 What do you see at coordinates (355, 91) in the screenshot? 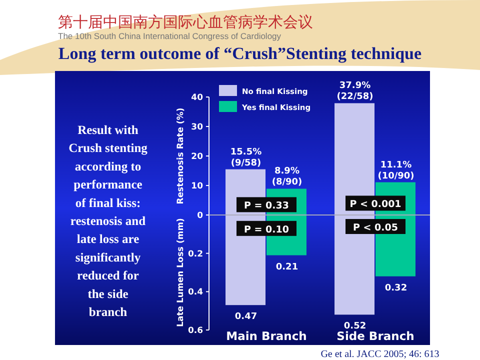
I see `data-label: 37.9% (22/58)` at bounding box center [355, 91].